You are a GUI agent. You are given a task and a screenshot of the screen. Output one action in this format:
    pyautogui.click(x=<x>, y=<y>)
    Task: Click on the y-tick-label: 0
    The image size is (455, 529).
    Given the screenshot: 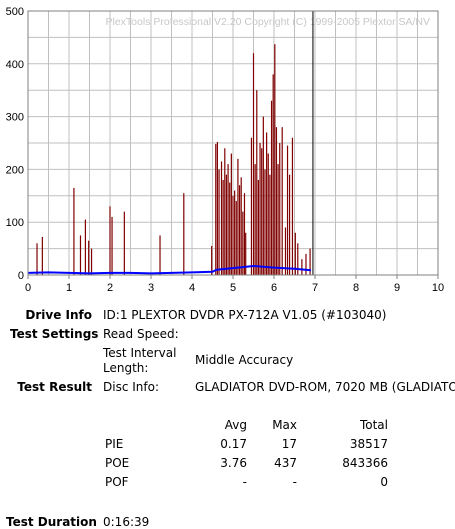 What is the action you would take?
    pyautogui.click(x=21, y=276)
    